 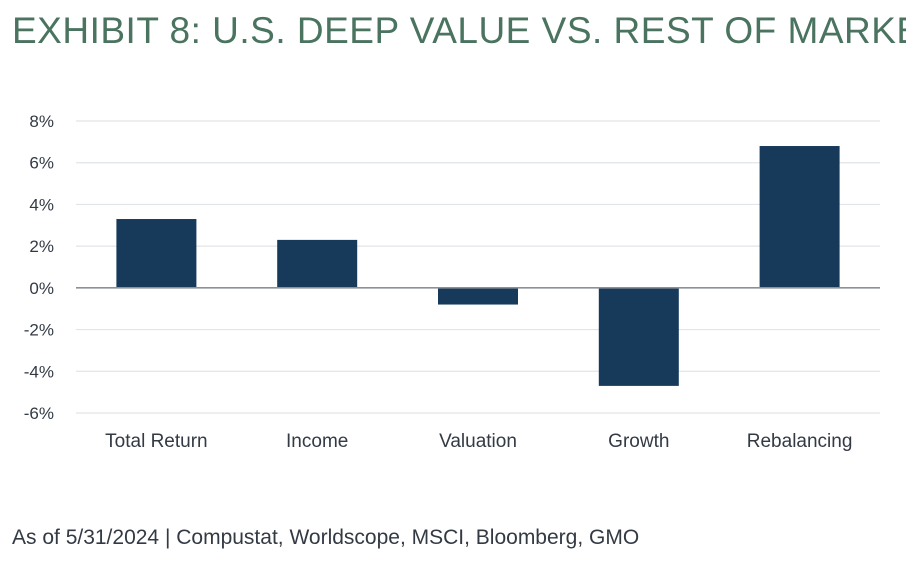 I want to click on x-category-label: Rebalancing, so click(x=800, y=441).